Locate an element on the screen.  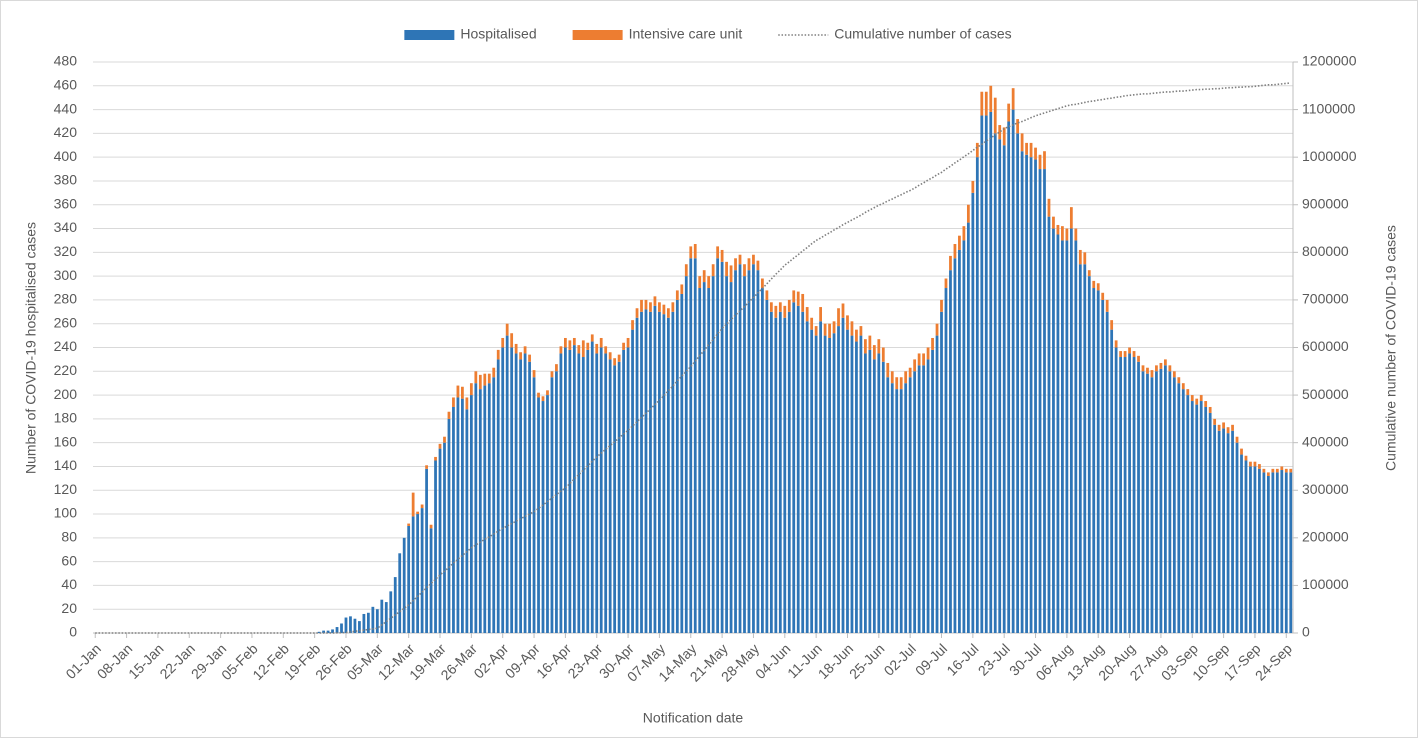
y2-axis-title: Cumulative number of COVID-19 cases is located at coordinates (1391, 348).